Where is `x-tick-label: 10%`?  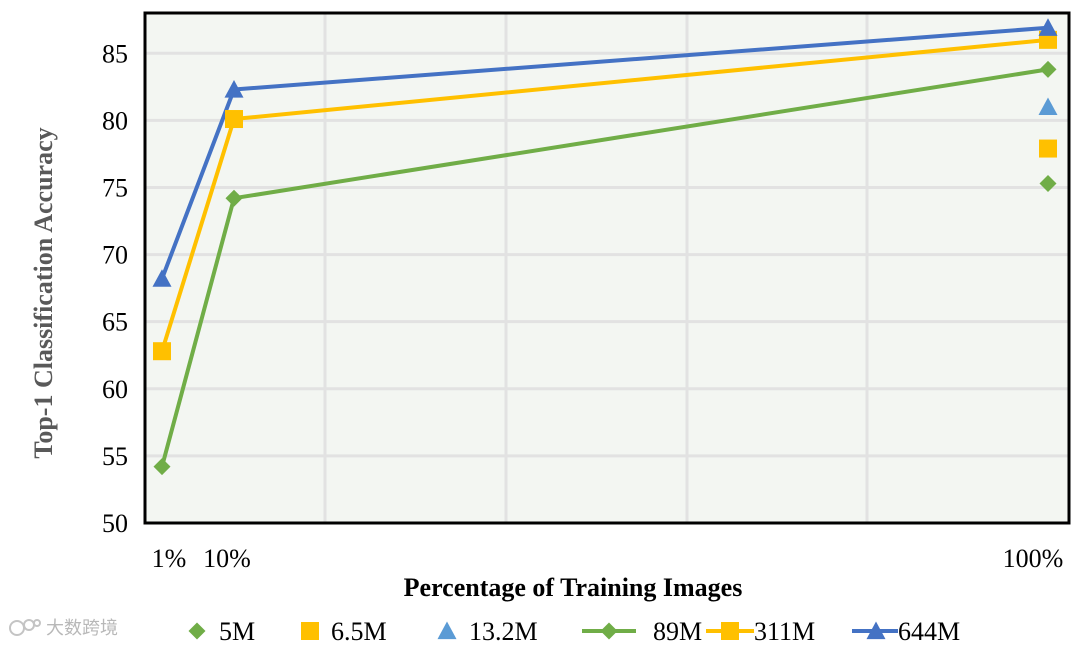
x-tick-label: 10% is located at coordinates (227, 558).